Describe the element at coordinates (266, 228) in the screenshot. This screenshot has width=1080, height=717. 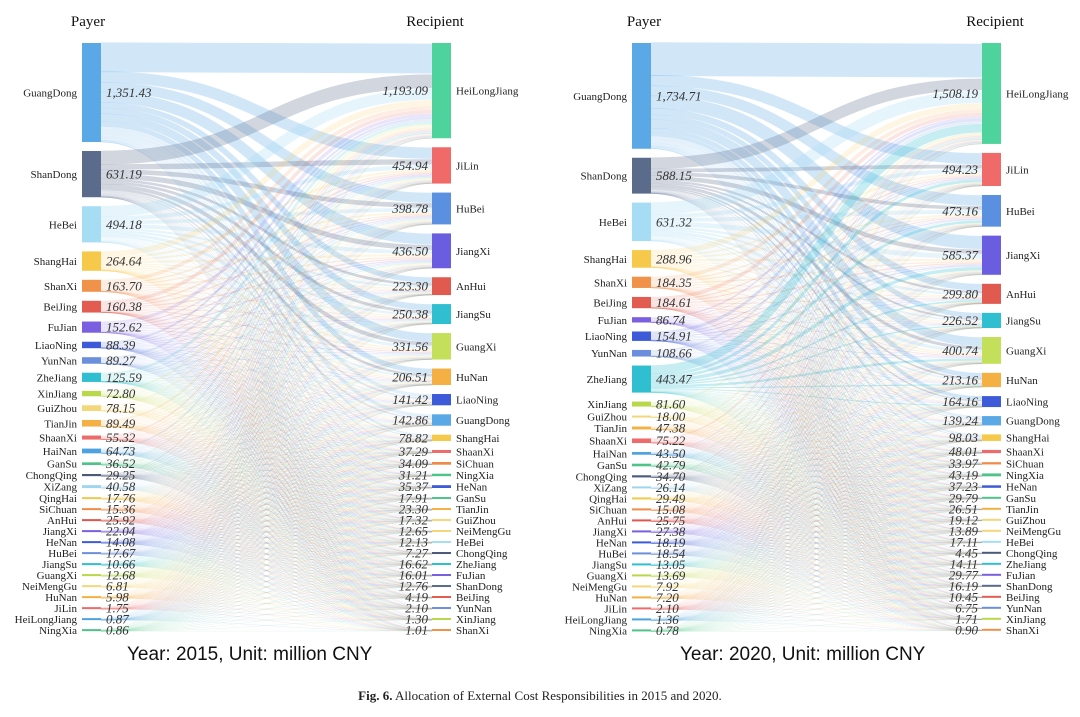
I see `flow-shanxi-to-jilin` at that location.